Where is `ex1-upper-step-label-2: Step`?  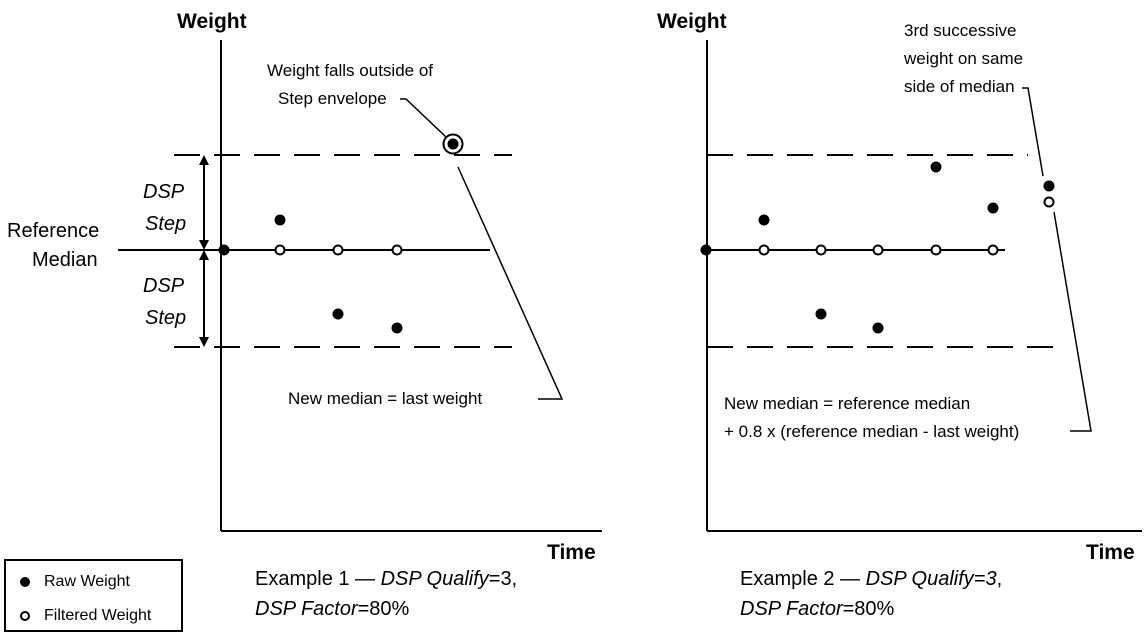 ex1-upper-step-label-2: Step is located at coordinates (165, 224).